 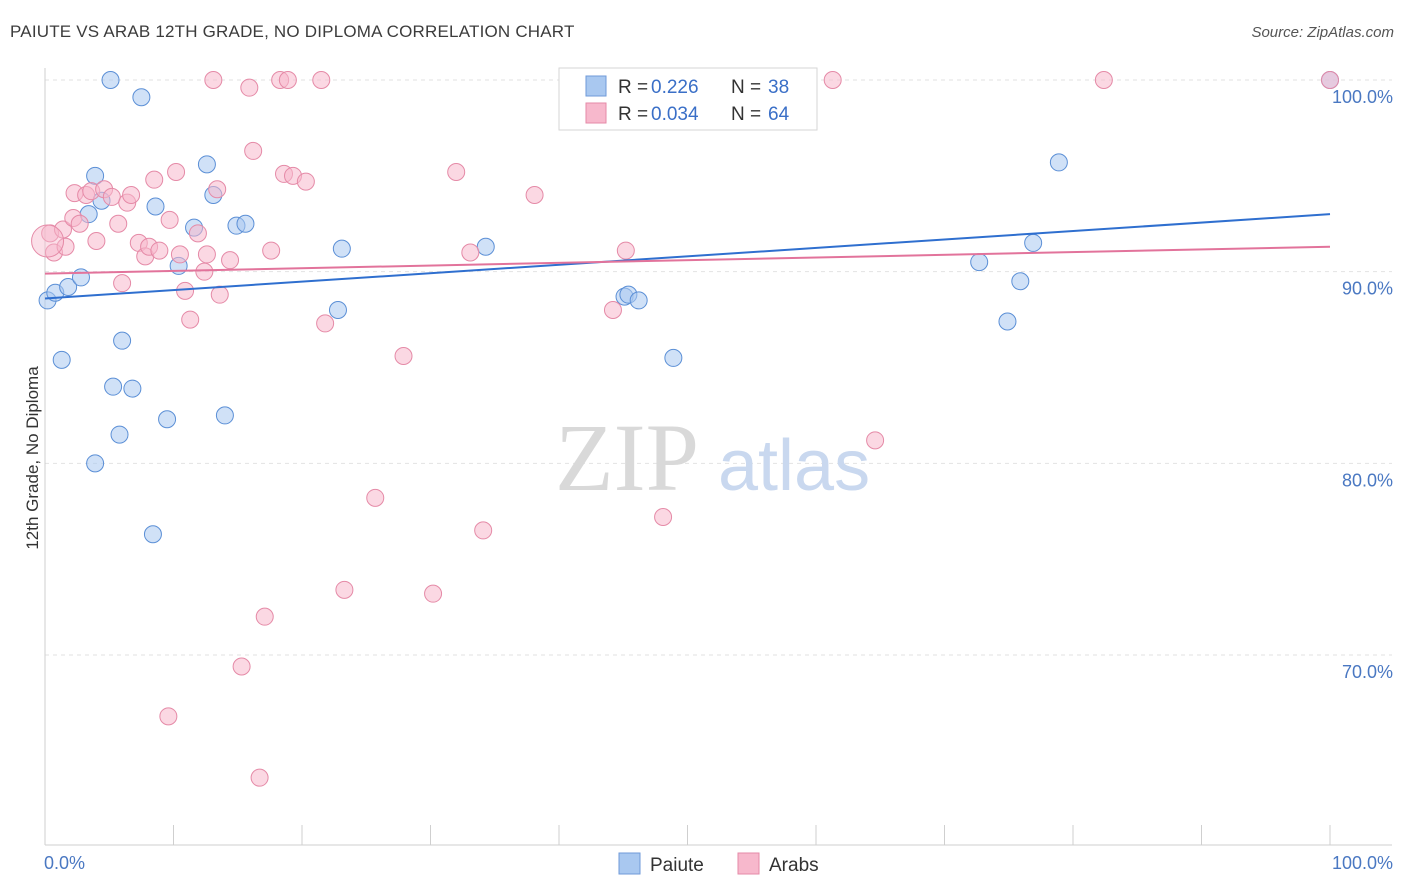 What do you see at coordinates (1322, 32) in the screenshot?
I see `source-label: Source: ZipAtlas.com` at bounding box center [1322, 32].